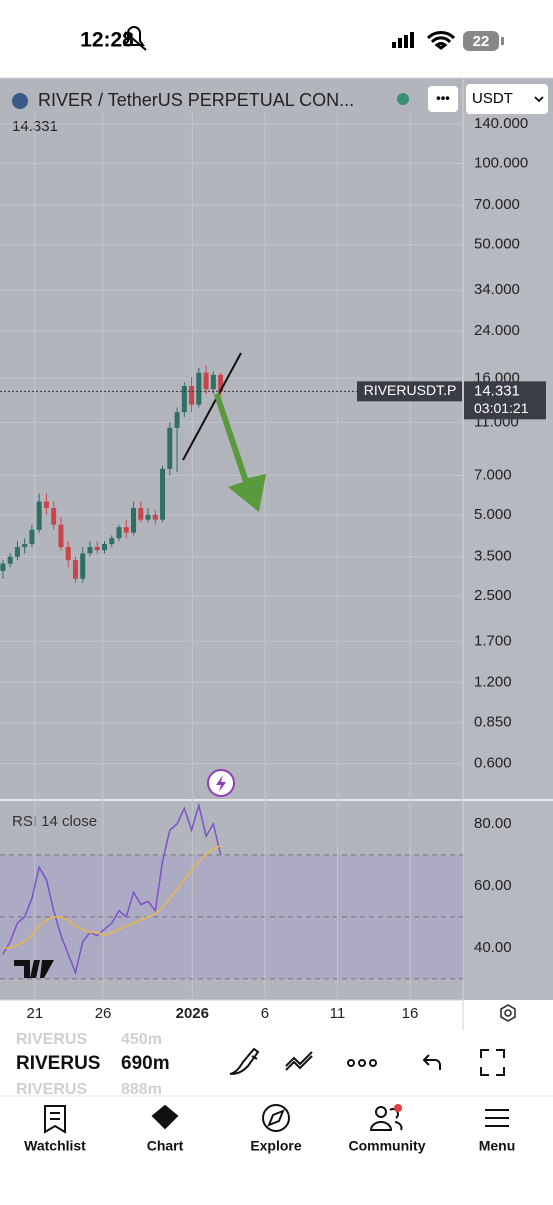 The image size is (553, 1205). Describe the element at coordinates (141, 1039) in the screenshot. I see `picker-value: 450m` at that location.